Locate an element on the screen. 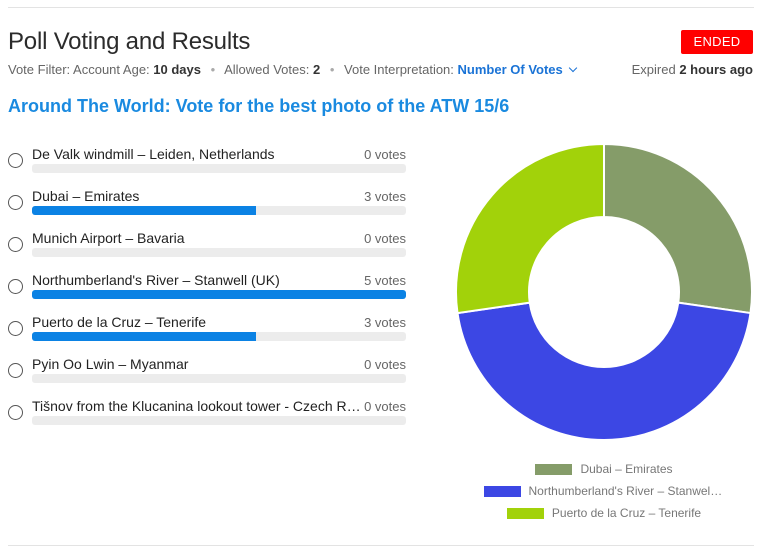  poll-option: Puerto de la Cruz – Tenerife 3 votes is located at coordinates (207, 335).